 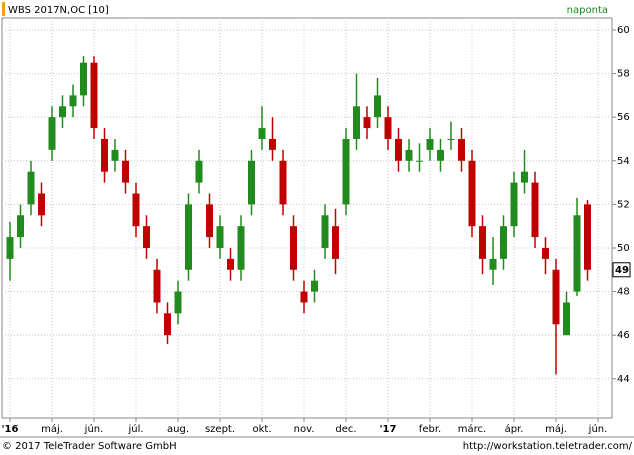 What do you see at coordinates (388, 429) in the screenshot?
I see `x-tick-label: '17` at bounding box center [388, 429].